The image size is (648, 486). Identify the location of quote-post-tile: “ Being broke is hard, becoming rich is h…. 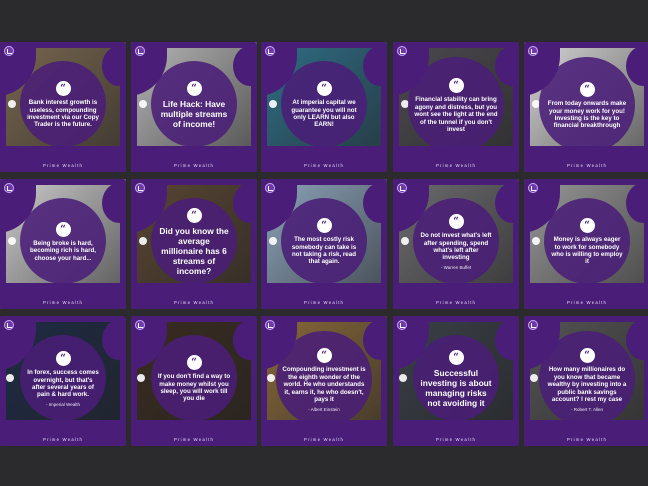
(63, 244).